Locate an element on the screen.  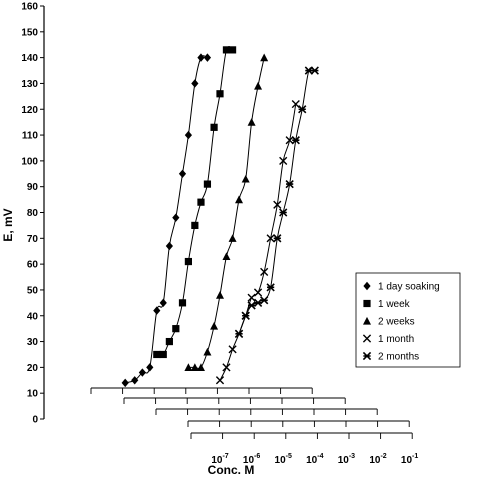
x-tick-label: 10⁻⁶ is located at coordinates (251, 459).